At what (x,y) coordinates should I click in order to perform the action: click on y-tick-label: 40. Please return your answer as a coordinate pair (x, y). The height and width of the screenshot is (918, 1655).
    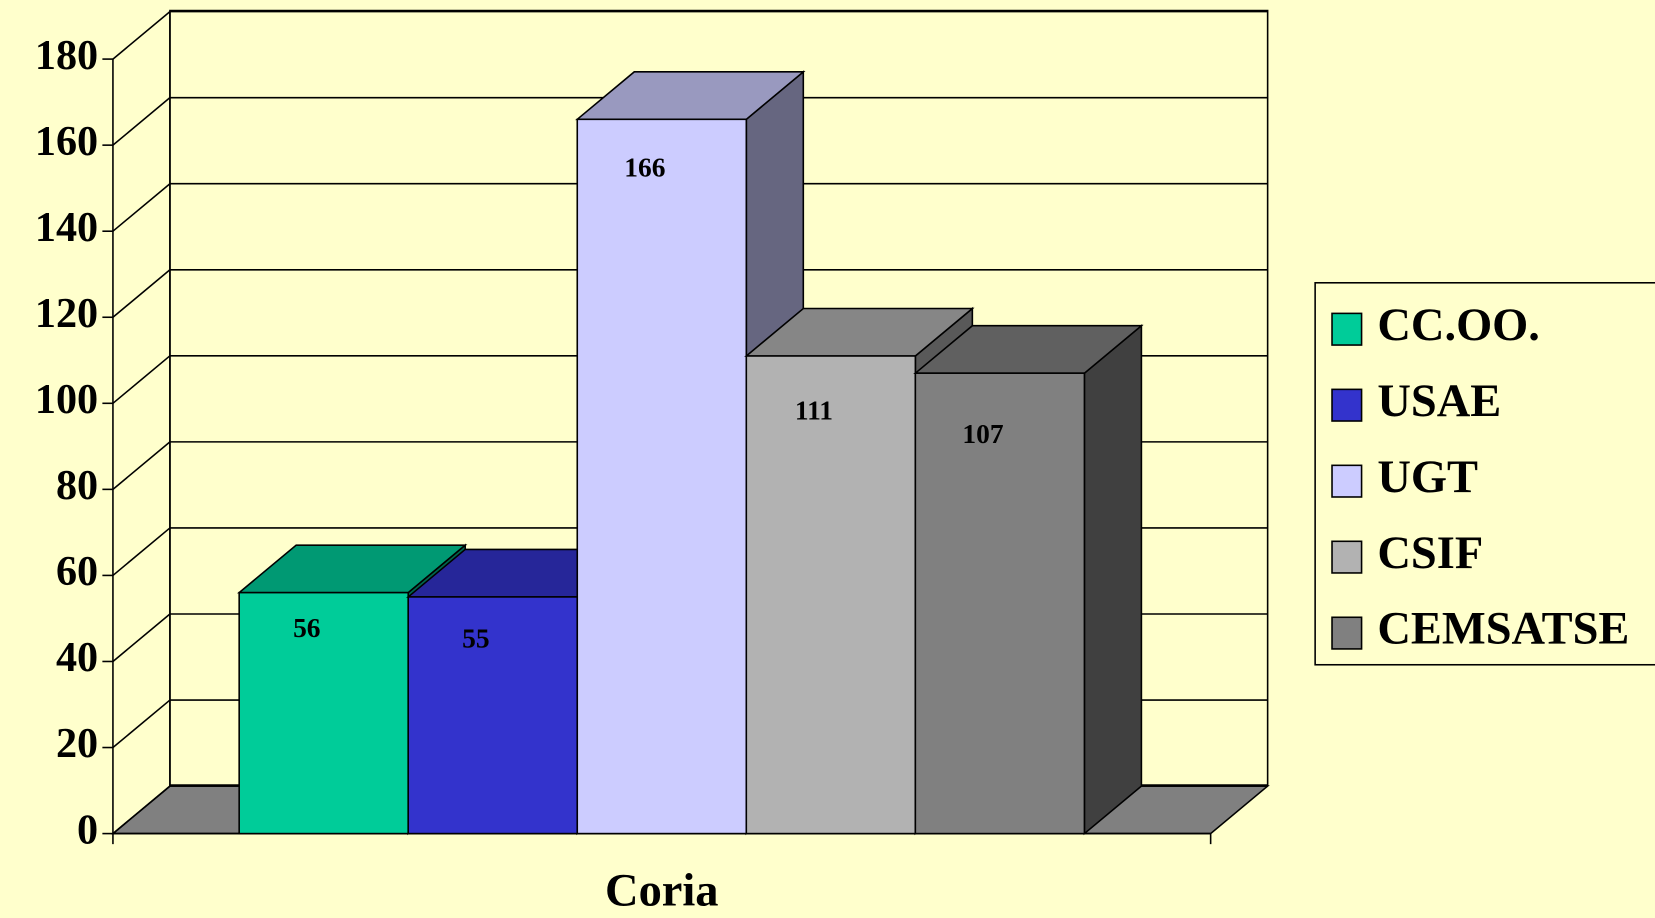
    Looking at the image, I should click on (77, 657).